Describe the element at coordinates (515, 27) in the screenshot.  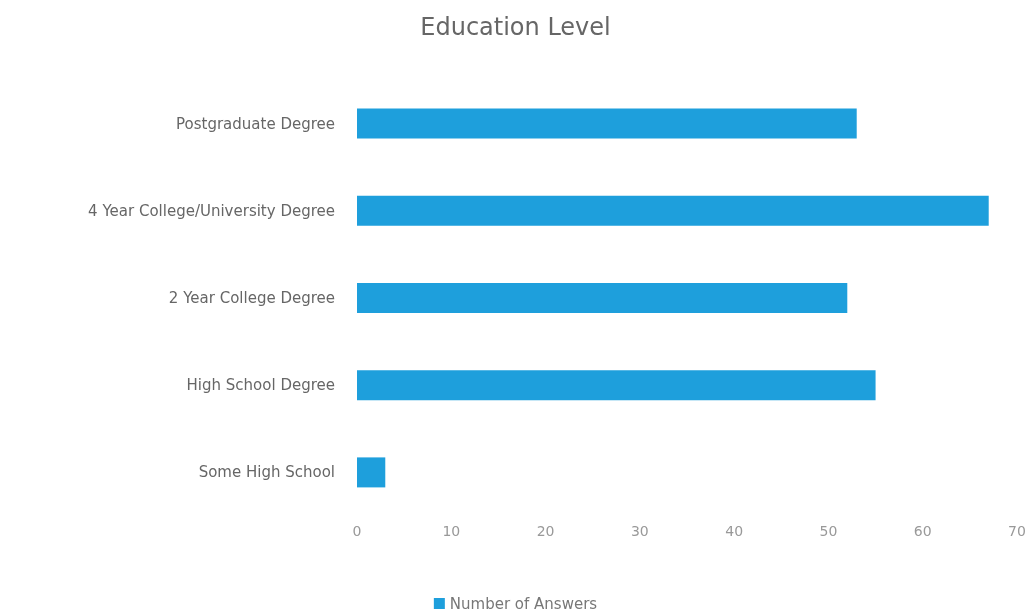
I see `chart-title: Education Level` at that location.